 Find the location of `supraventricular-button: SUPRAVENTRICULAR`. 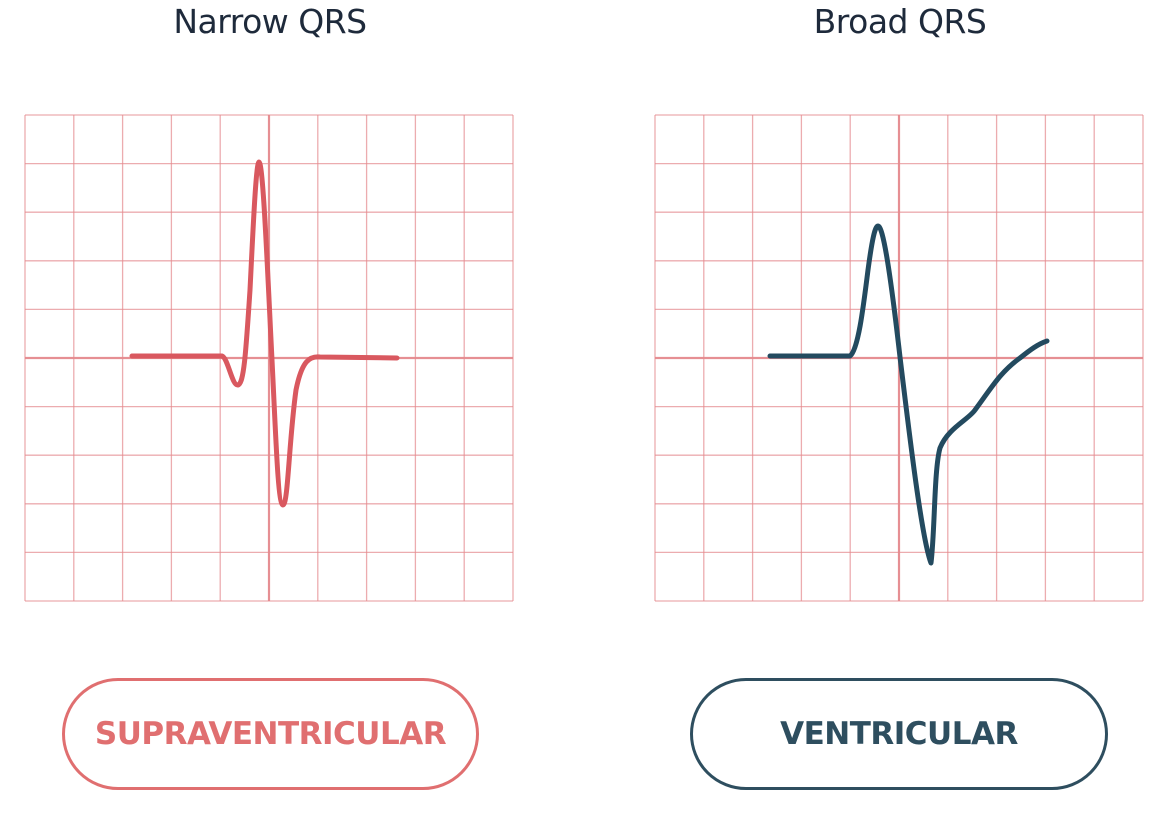

supraventricular-button: SUPRAVENTRICULAR is located at coordinates (270, 734).